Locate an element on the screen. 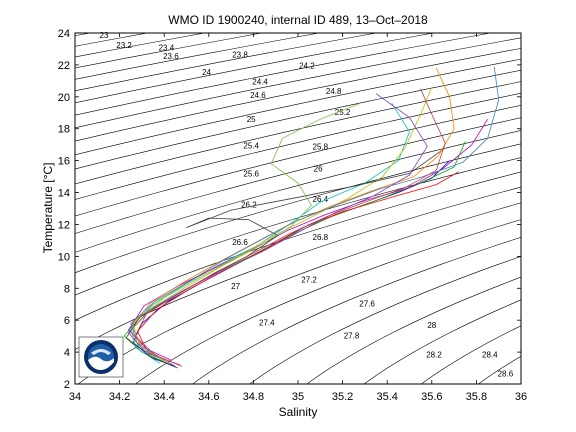 The image size is (576, 432). density-contour-label: 23 is located at coordinates (104, 35).